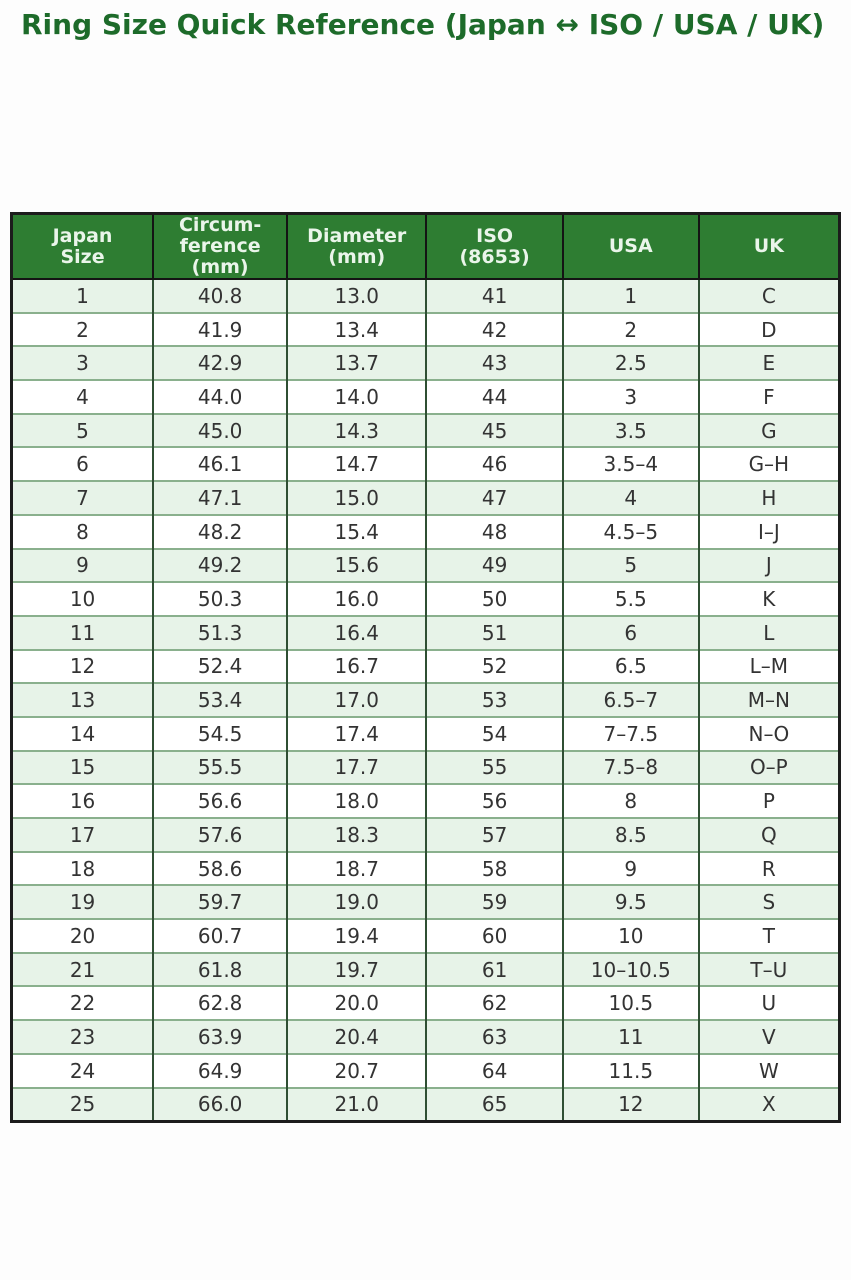  I want to click on table-cell-uk: C, so click(768, 296).